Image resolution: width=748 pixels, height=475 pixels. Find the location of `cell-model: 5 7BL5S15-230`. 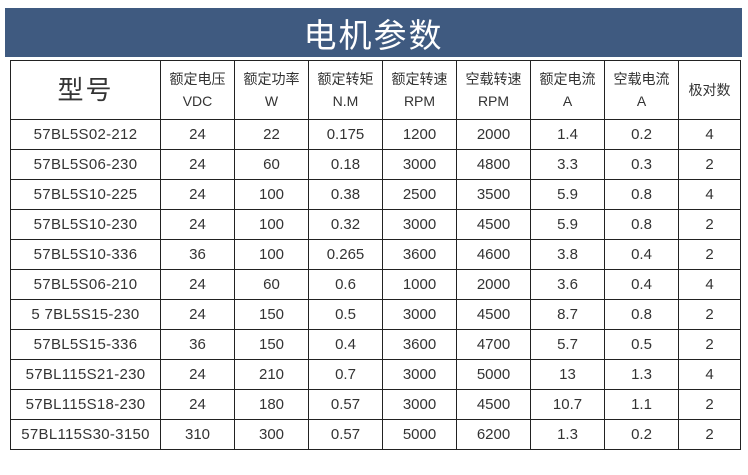

cell-model: 5 7BL5S15-230 is located at coordinates (85, 314).